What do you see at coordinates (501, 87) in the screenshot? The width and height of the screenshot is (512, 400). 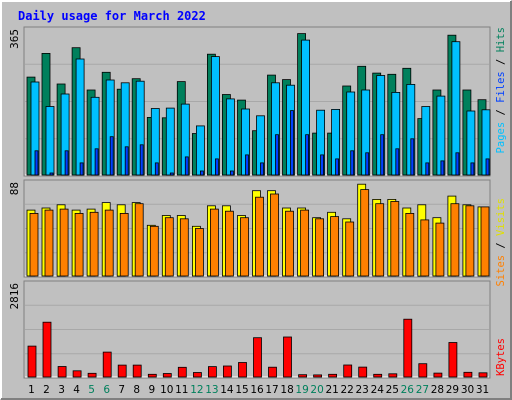 I see `legend-pages-files-hits-part-2: Files` at bounding box center [501, 87].